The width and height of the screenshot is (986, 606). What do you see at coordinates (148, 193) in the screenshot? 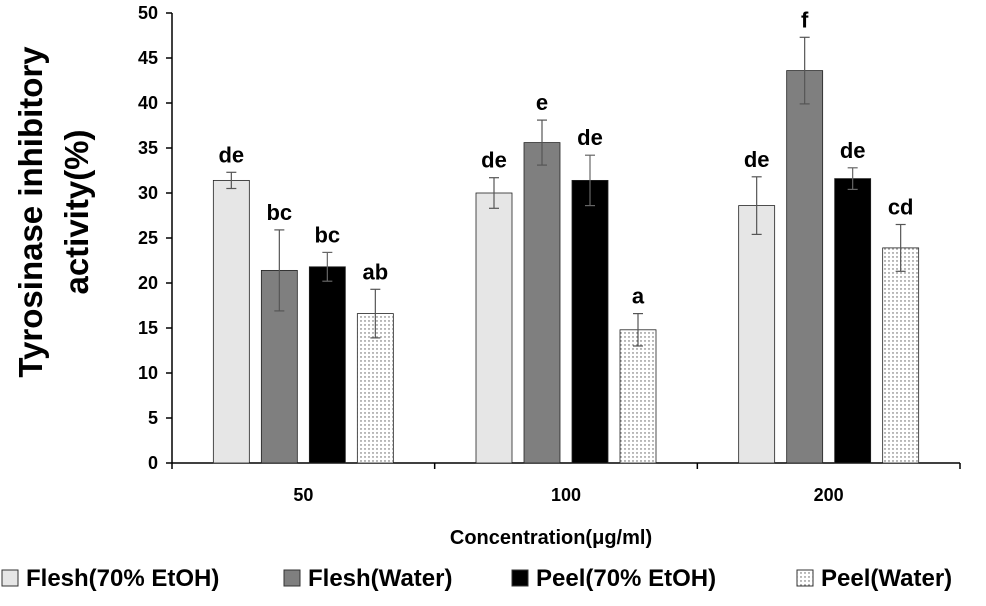
I see `y-tick-label: 30` at bounding box center [148, 193].